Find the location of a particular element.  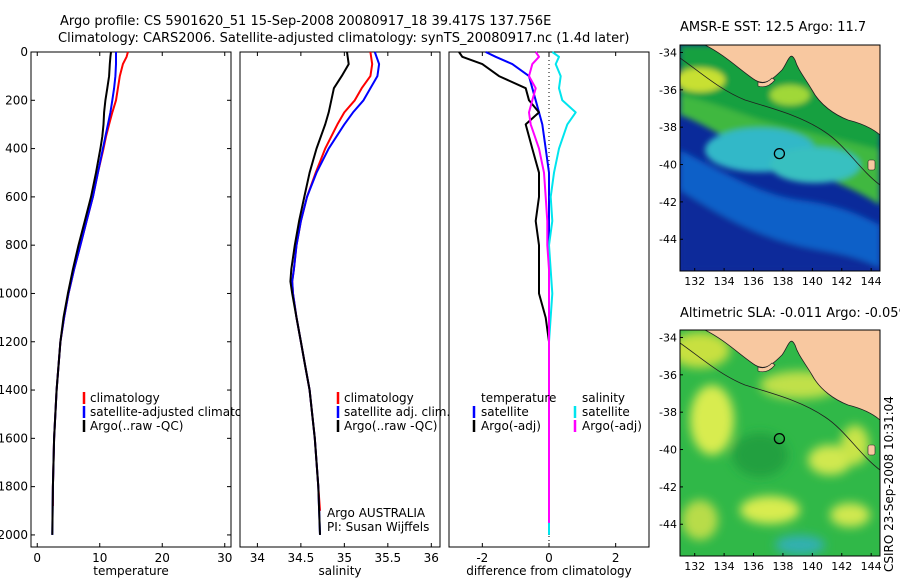

salinity-xlabel: salinity is located at coordinates (339, 571).